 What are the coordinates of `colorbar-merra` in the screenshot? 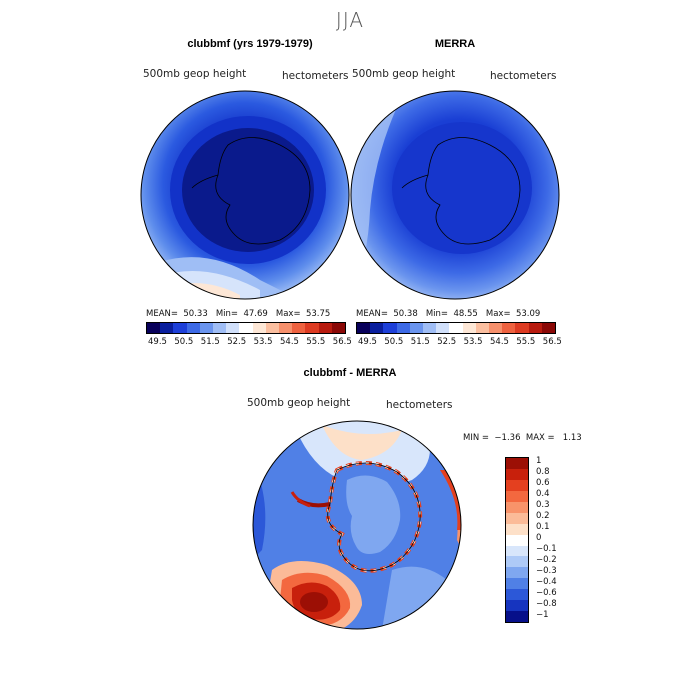 It's located at (456, 328).